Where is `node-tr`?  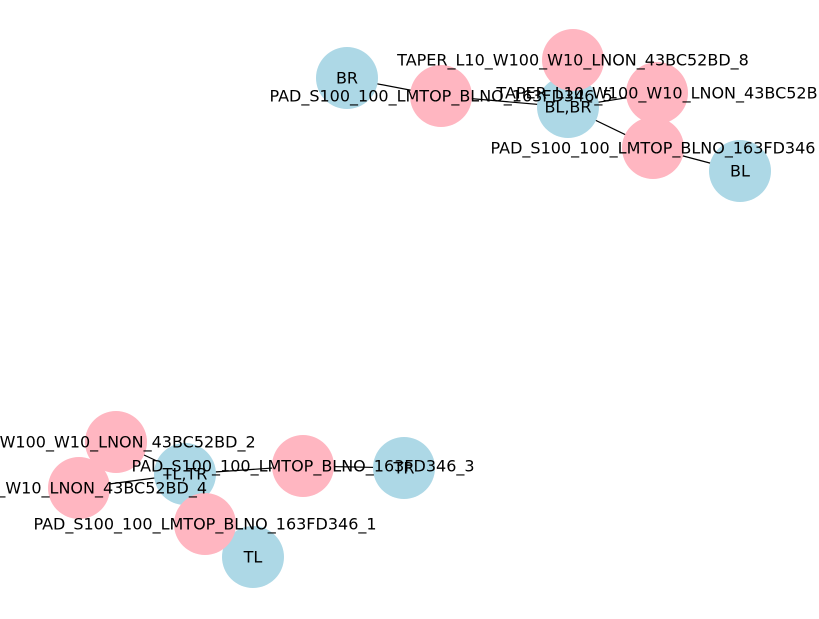 node-tr is located at coordinates (404, 468).